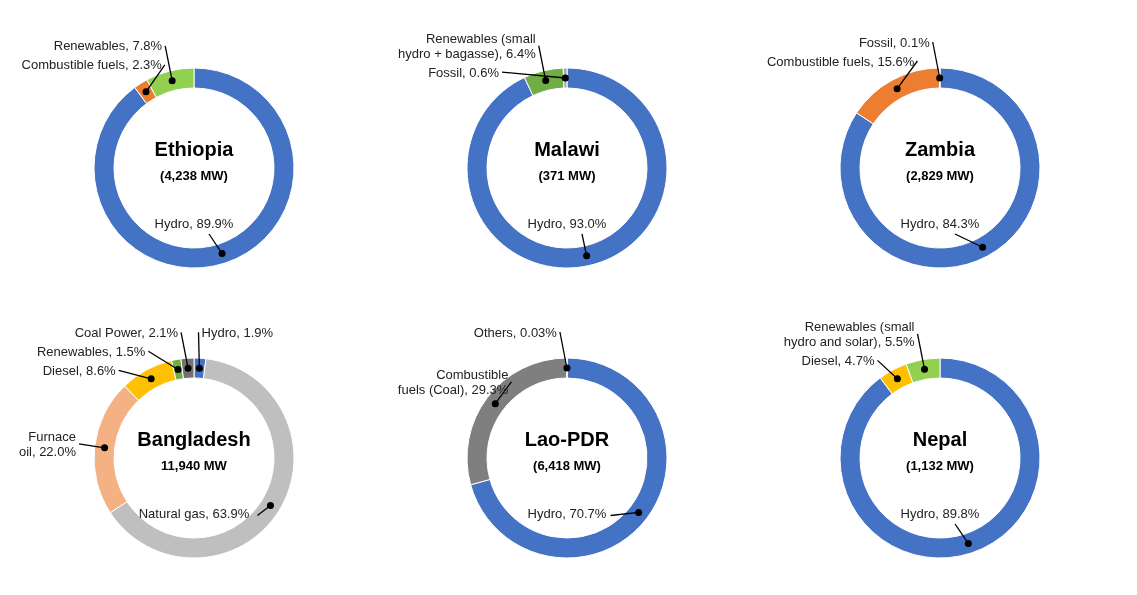 Image resolution: width=1137 pixels, height=595 pixels. I want to click on slice-label: Renewables, 7.8%, so click(108, 46).